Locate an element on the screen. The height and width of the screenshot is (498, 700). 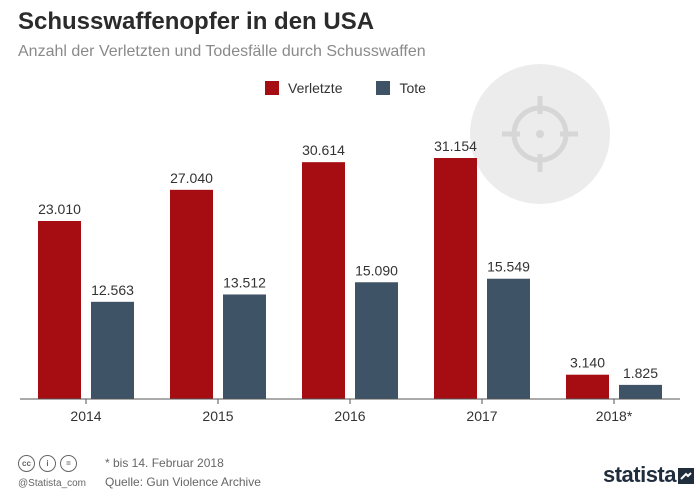
statista-mark-icon is located at coordinates (686, 476).